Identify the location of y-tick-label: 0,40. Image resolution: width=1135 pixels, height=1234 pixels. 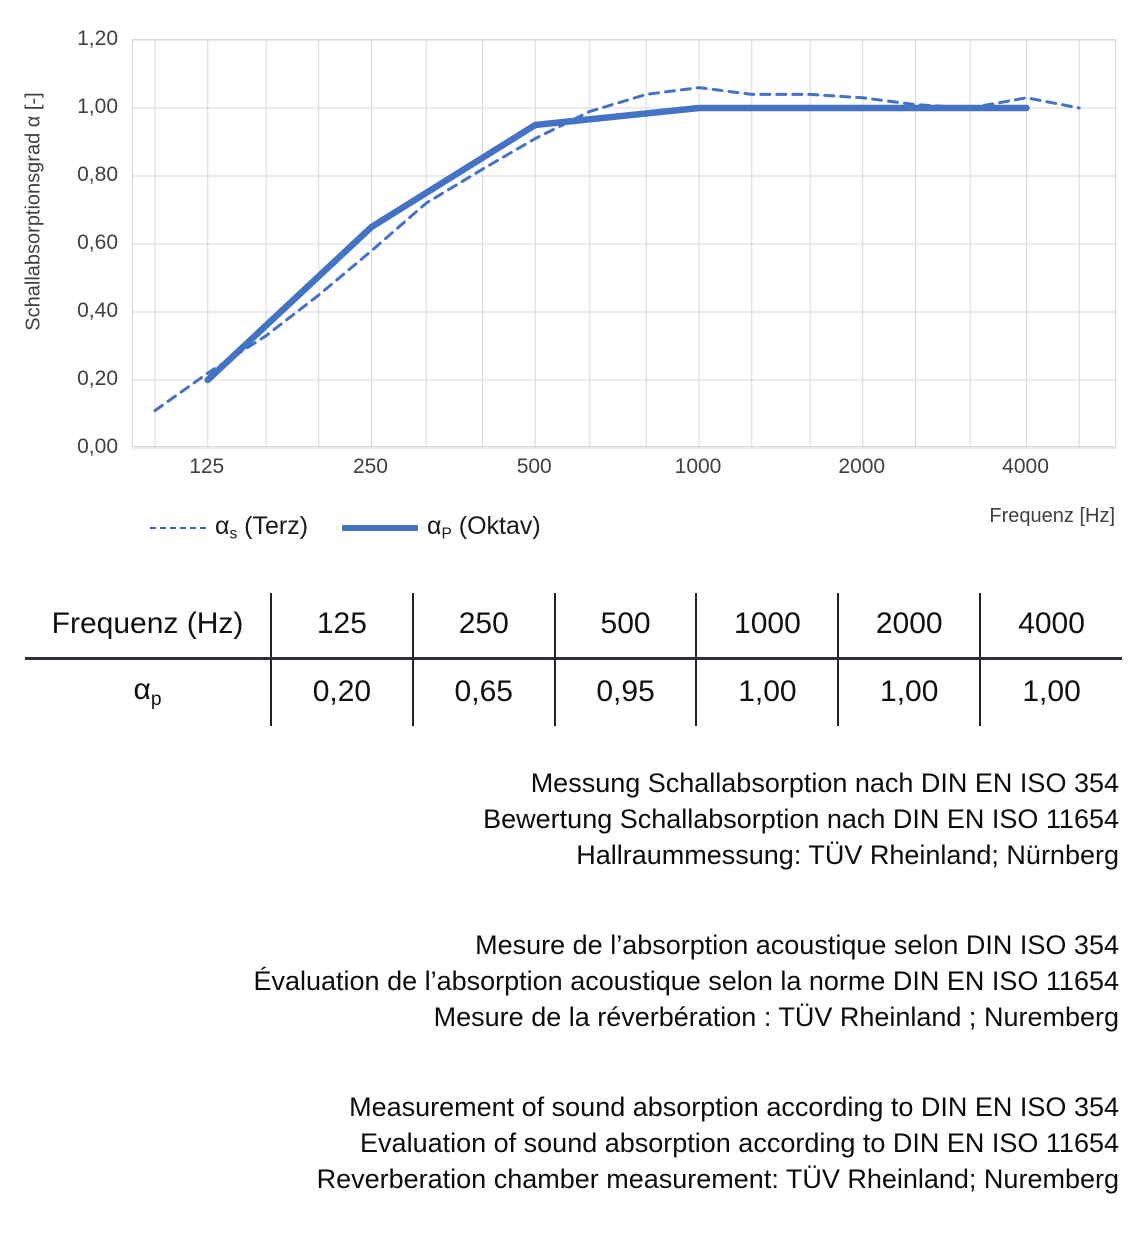
(97, 310).